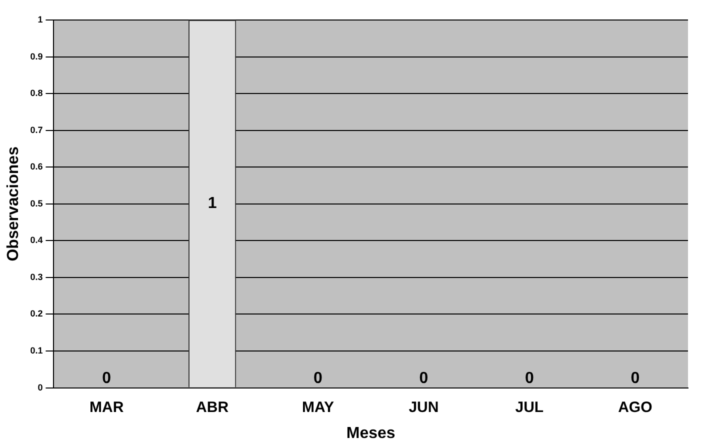 This screenshot has width=708, height=447. I want to click on y-tick-label: 0.8, so click(36, 93).